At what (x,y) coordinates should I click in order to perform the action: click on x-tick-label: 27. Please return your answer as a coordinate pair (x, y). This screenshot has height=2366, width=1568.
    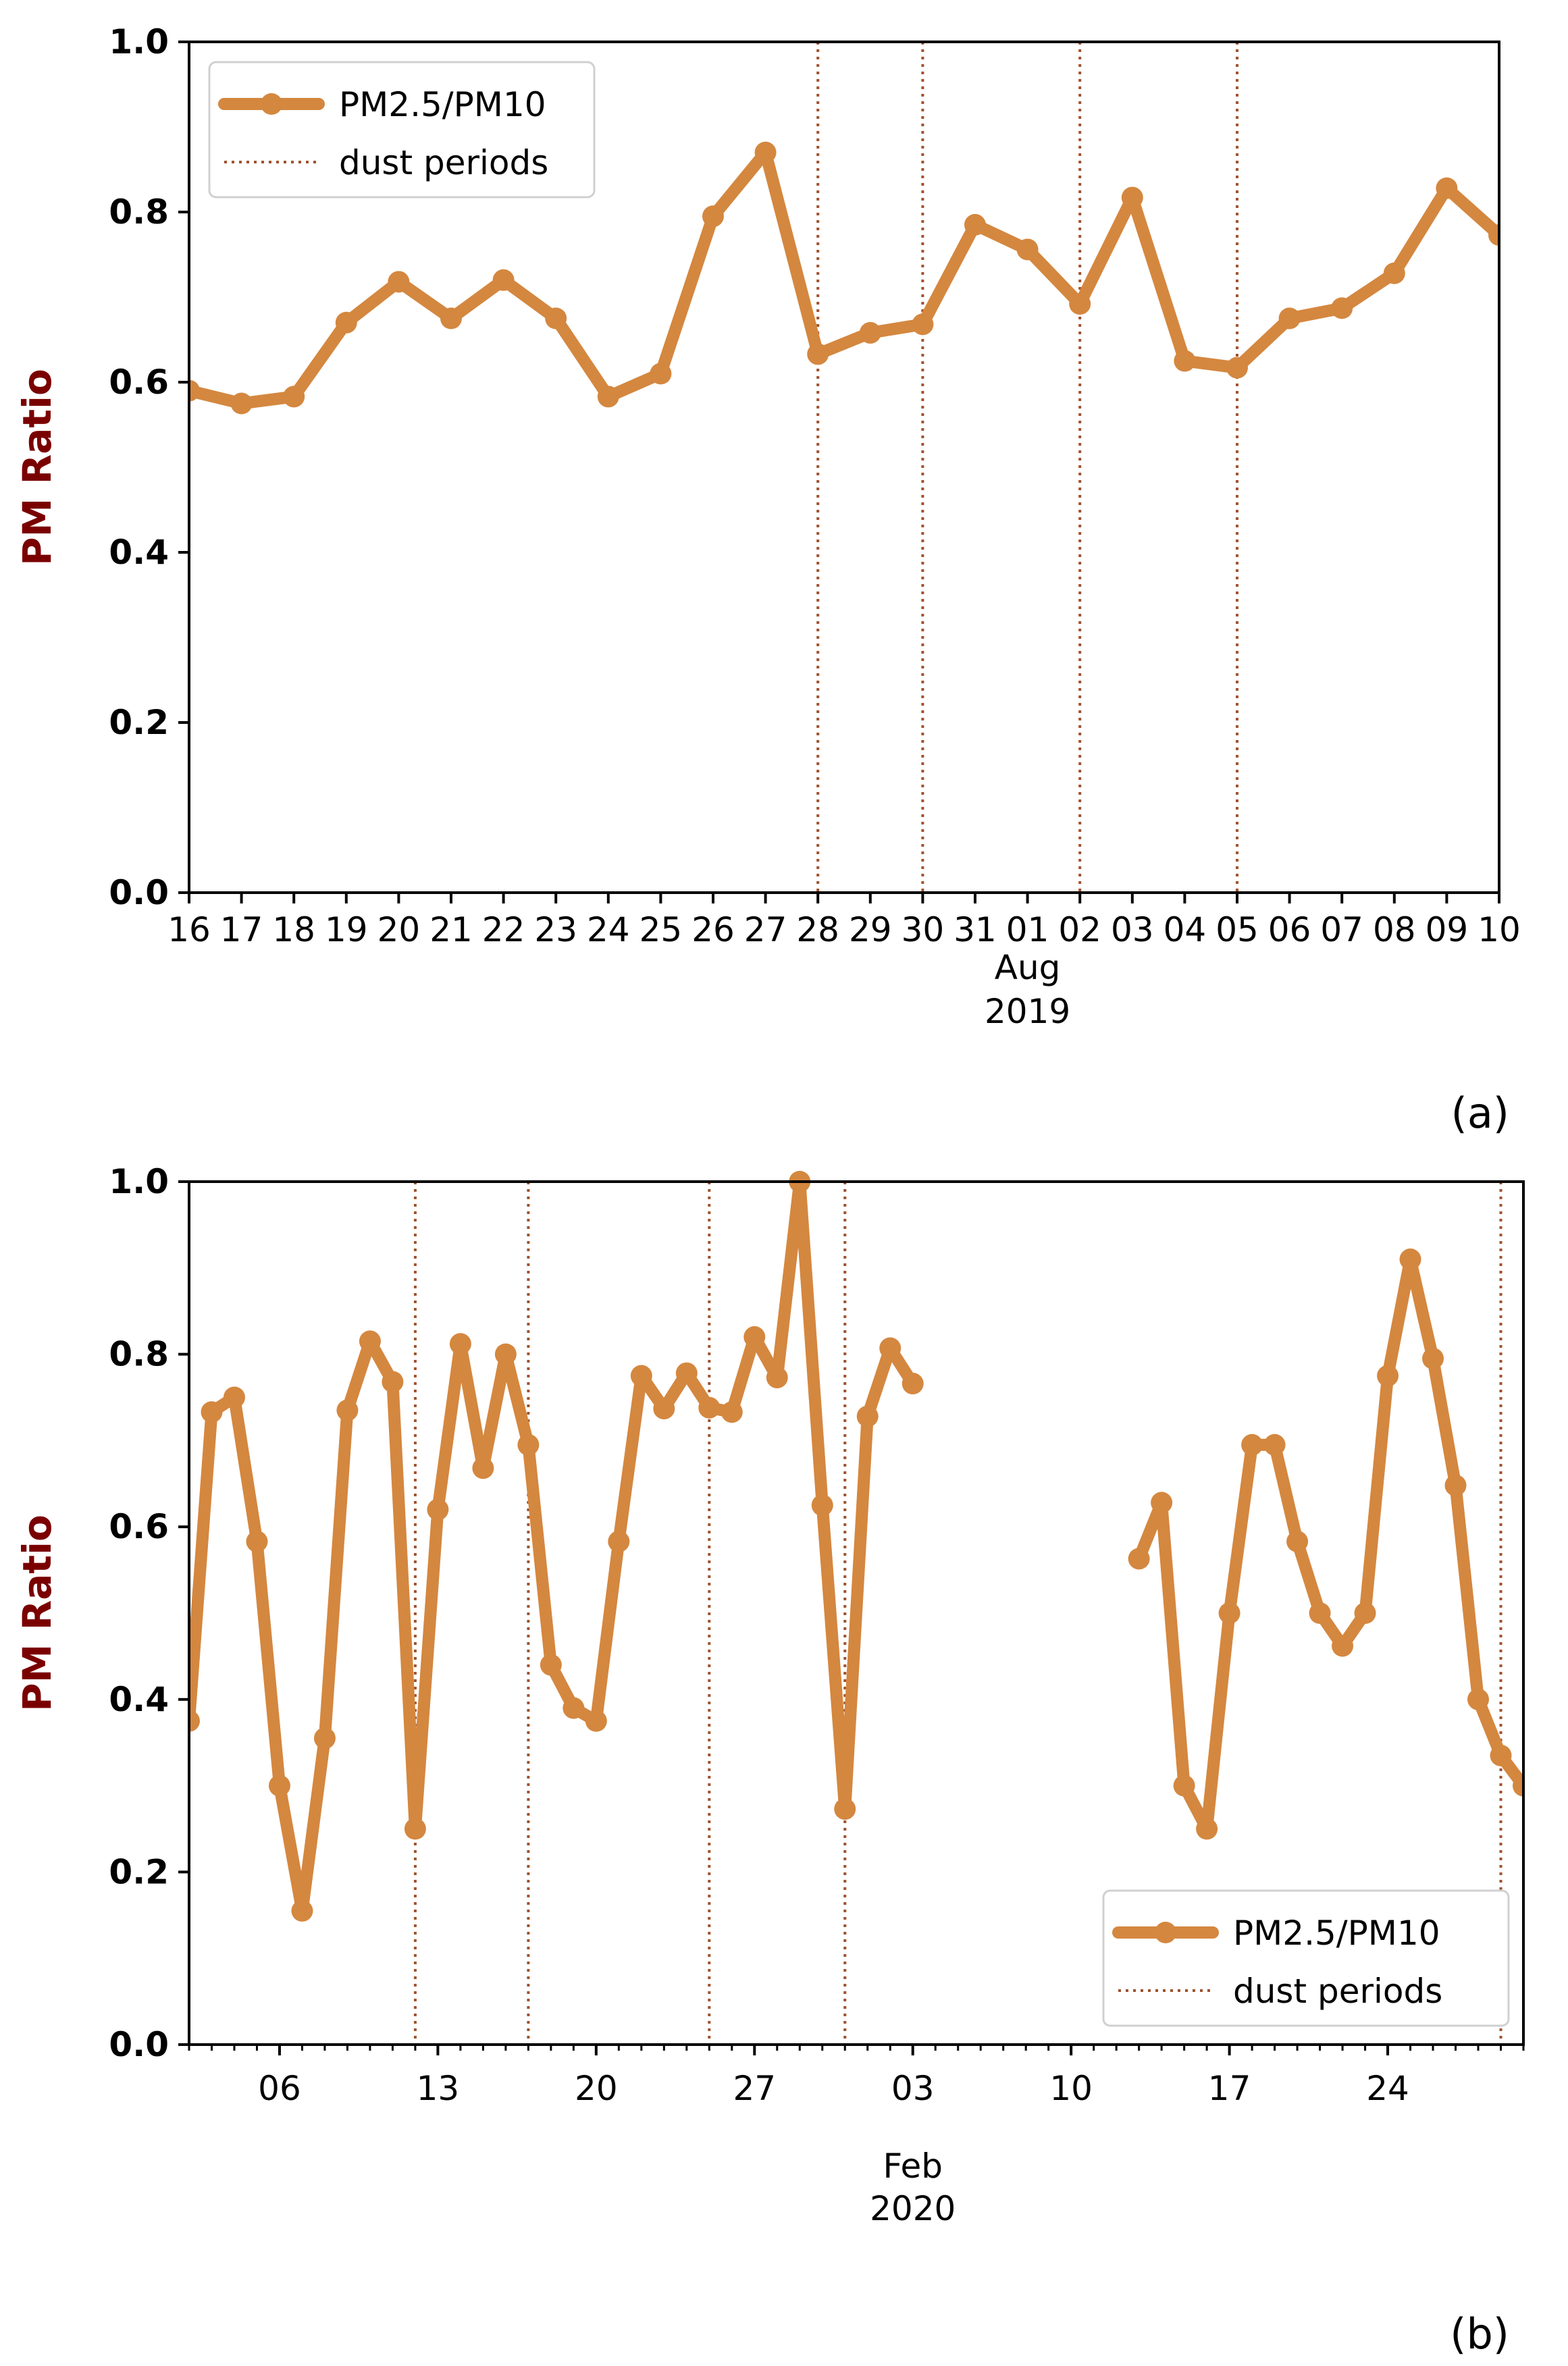
    Looking at the image, I should click on (754, 2088).